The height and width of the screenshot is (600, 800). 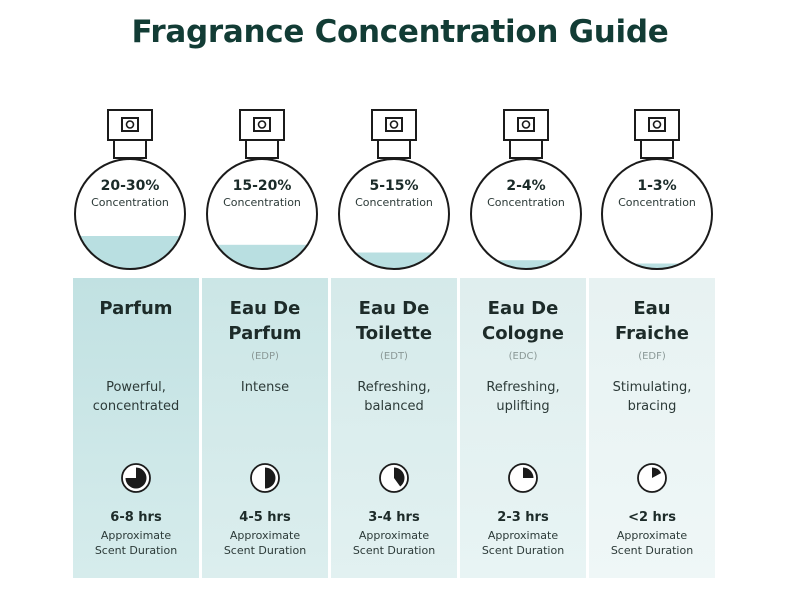 What do you see at coordinates (523, 333) in the screenshot?
I see `fragrance-name-line2: Cologne` at bounding box center [523, 333].